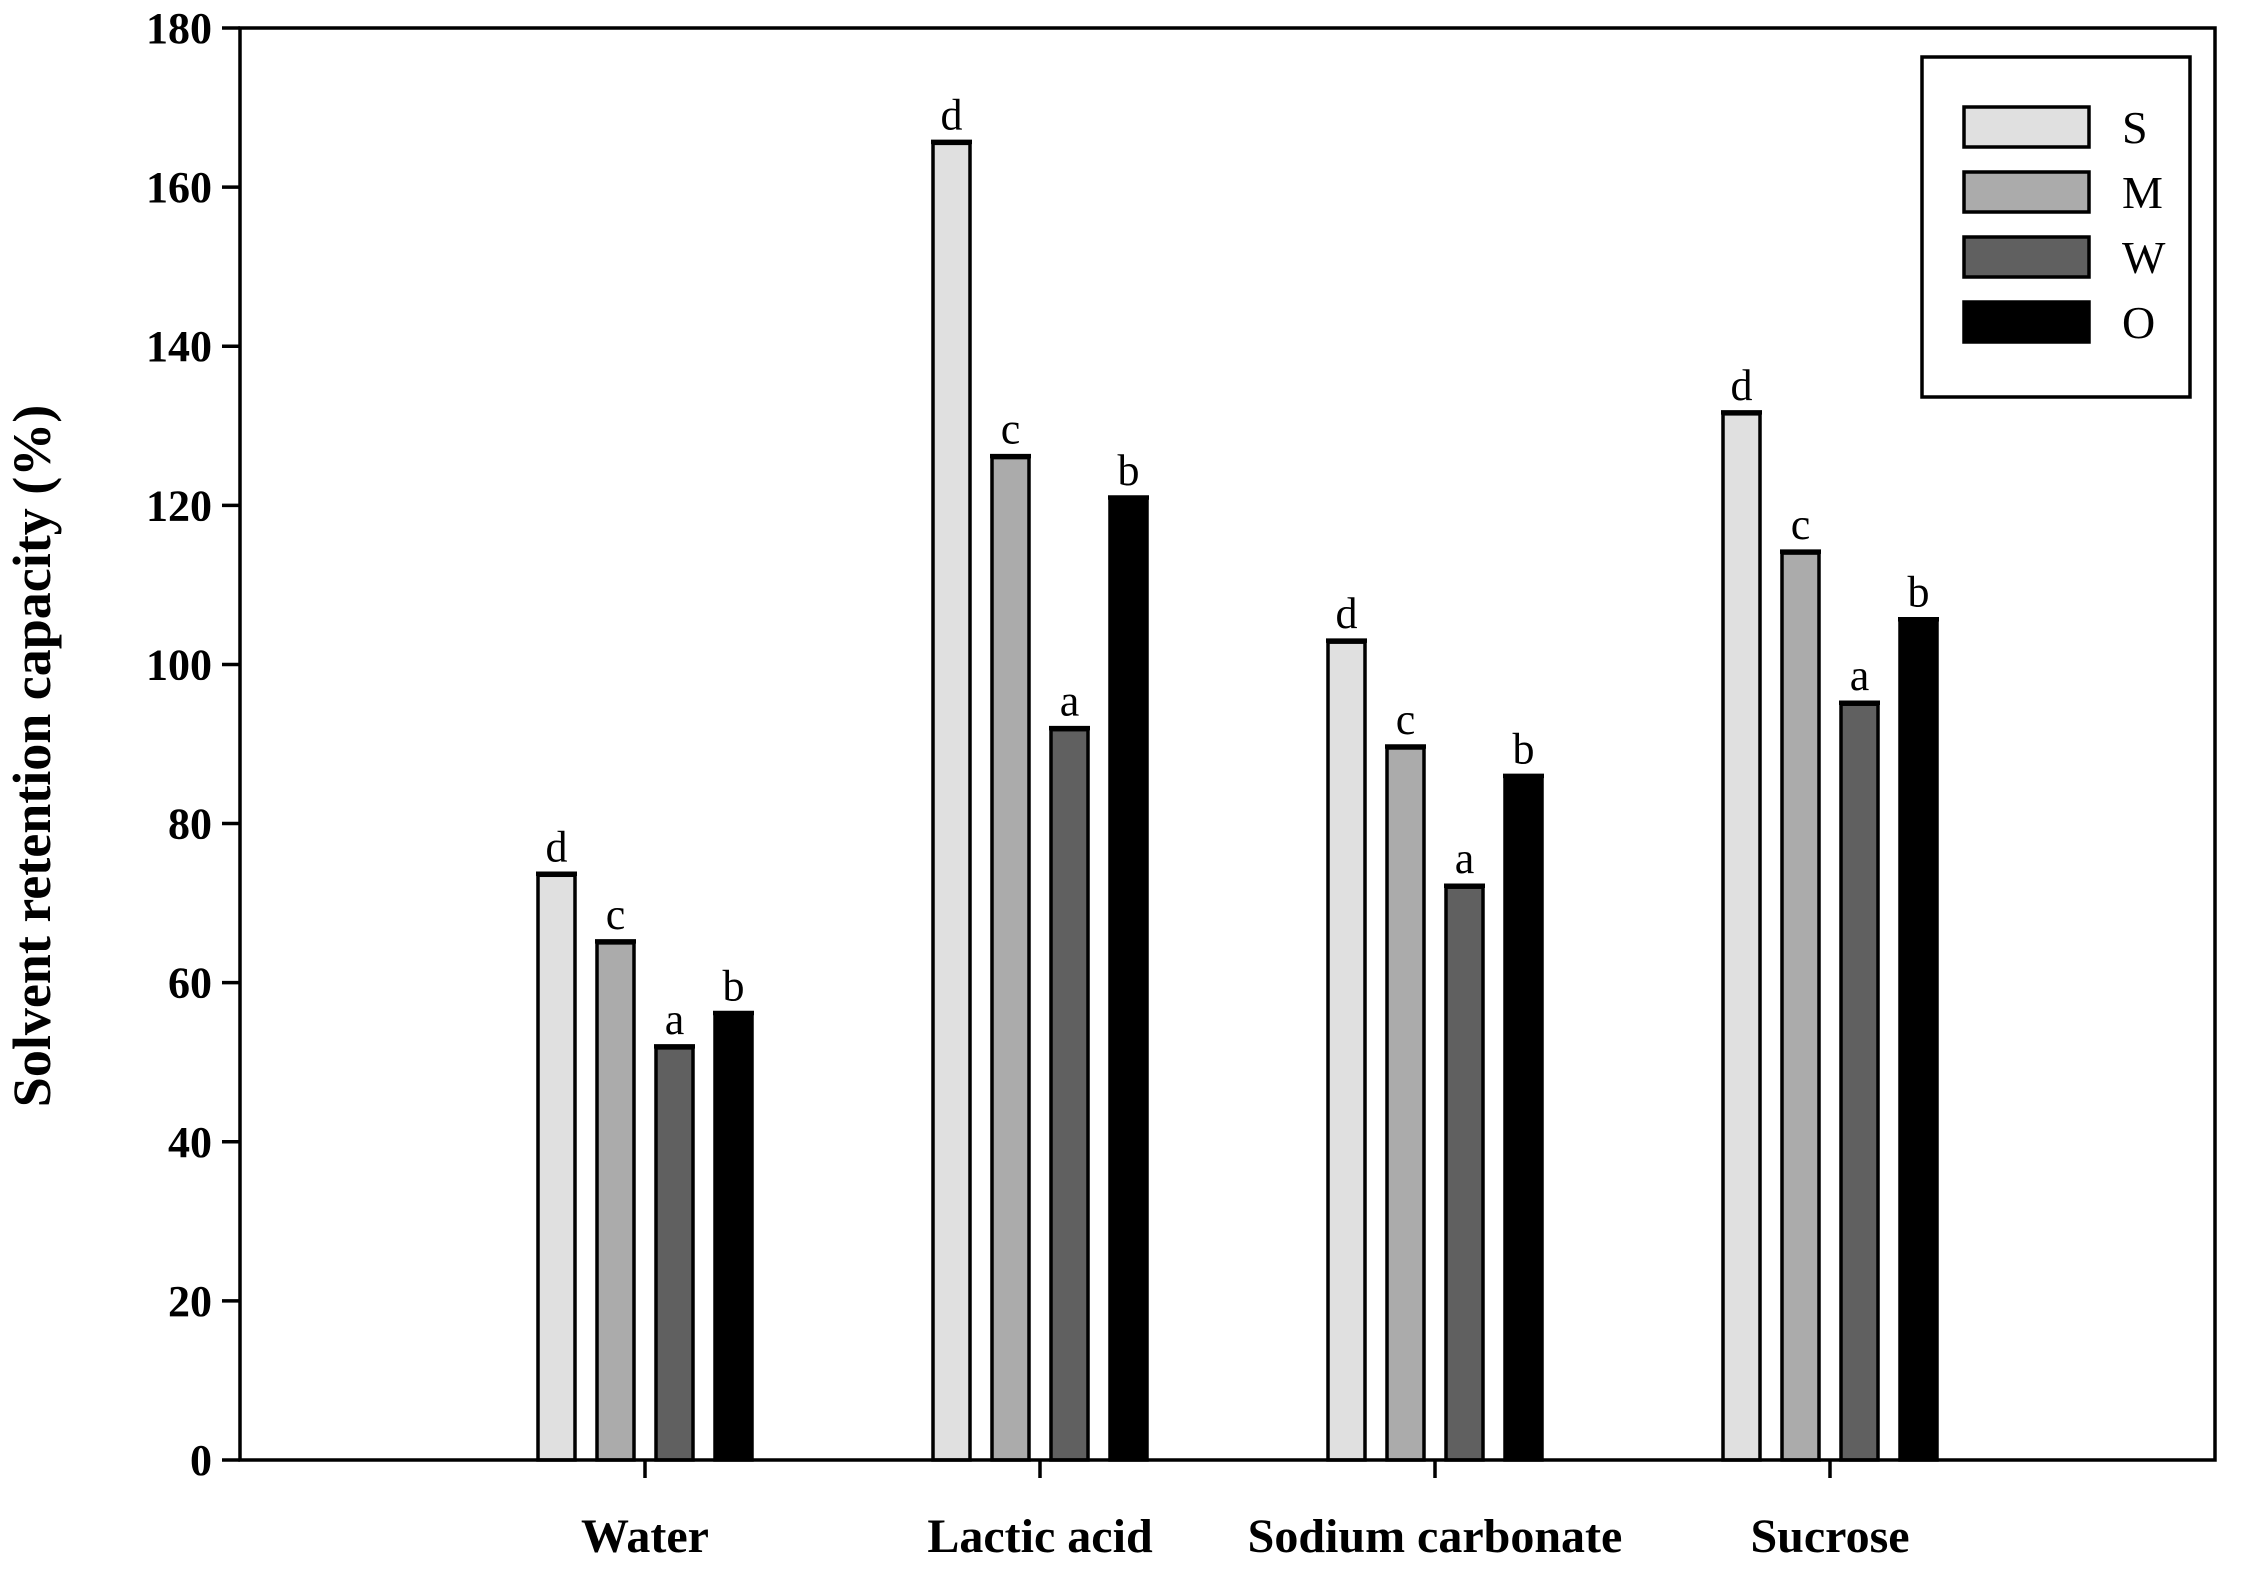 The image size is (2263, 1574). What do you see at coordinates (2026, 192) in the screenshot?
I see `legend-swatch-M` at bounding box center [2026, 192].